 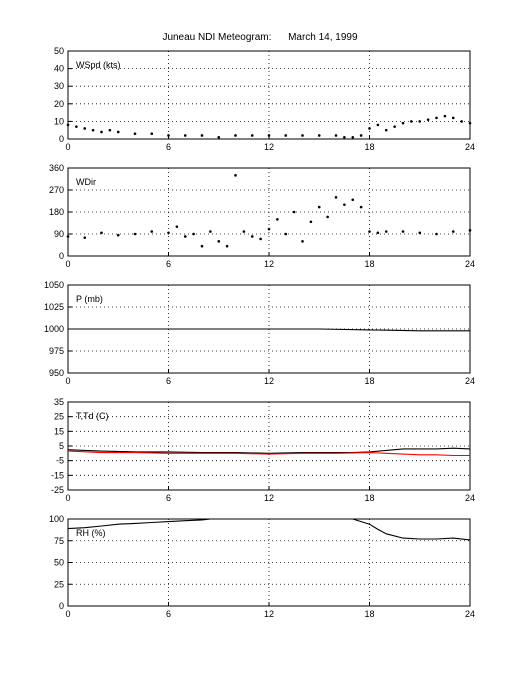 I want to click on y-tick-label: 50, so click(x=59, y=51).